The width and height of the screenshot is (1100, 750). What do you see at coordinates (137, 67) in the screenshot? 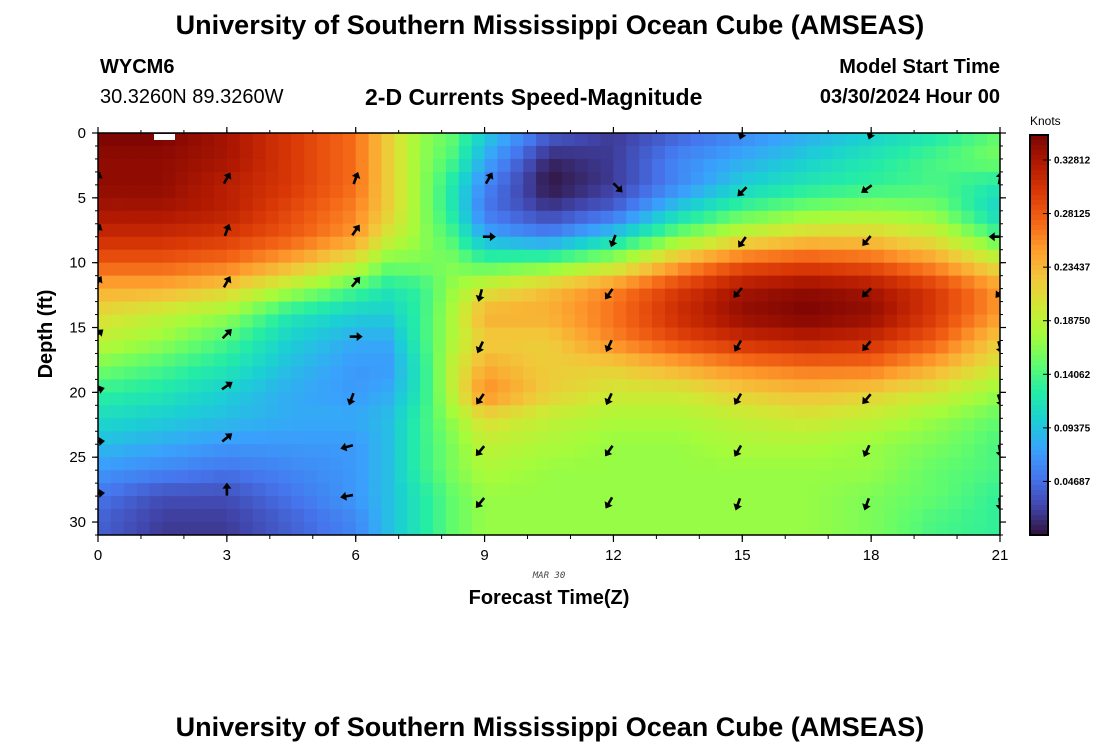
I see `station-id: WYCM6` at bounding box center [137, 67].